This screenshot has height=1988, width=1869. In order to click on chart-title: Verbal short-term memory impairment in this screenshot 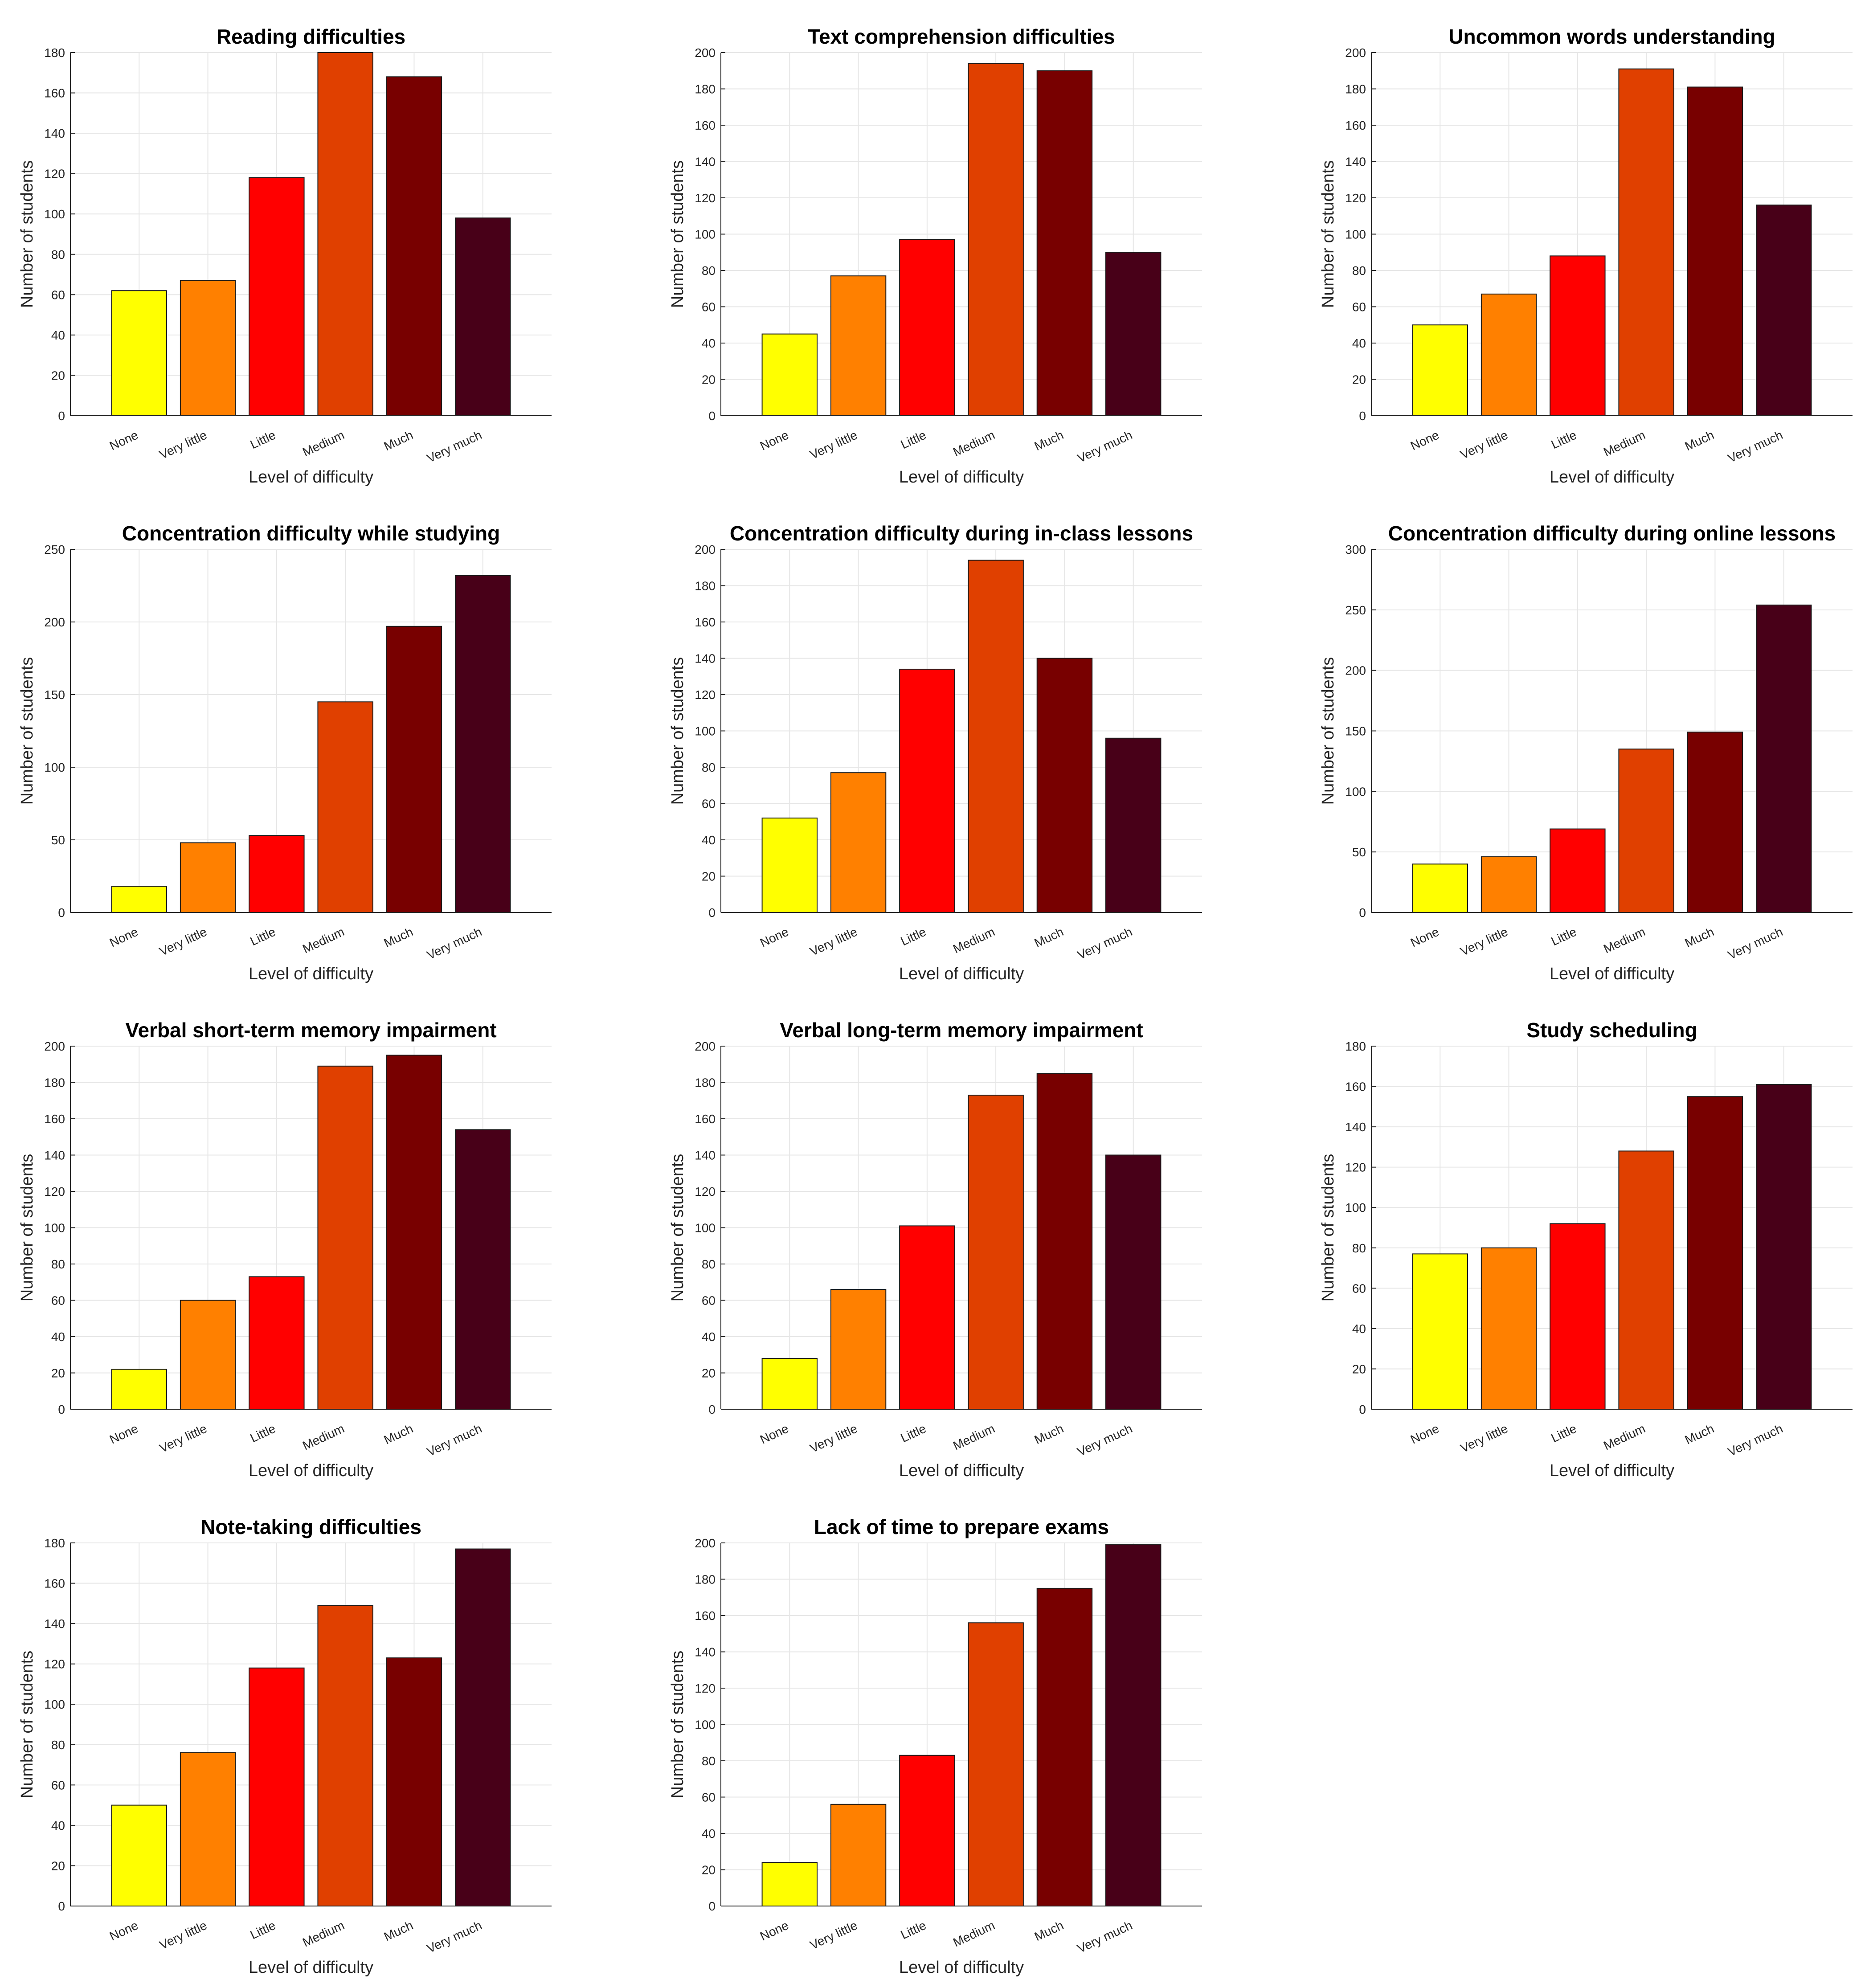, I will do `click(310, 1030)`.